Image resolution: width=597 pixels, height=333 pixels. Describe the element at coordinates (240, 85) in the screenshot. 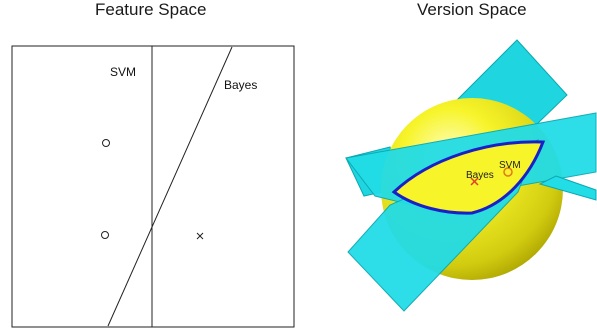

I see `bayes-label: Bayes` at that location.